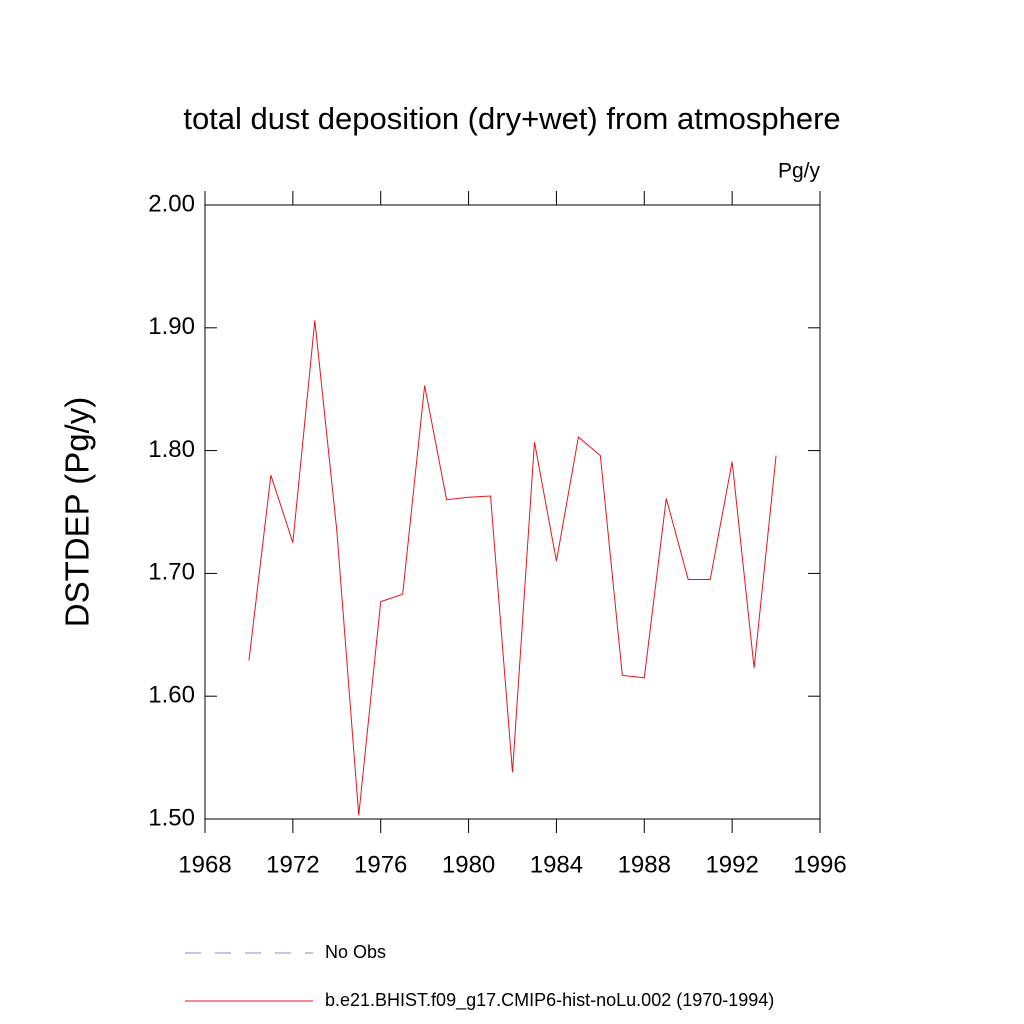  What do you see at coordinates (171, 817) in the screenshot?
I see `y-tick-label: 1.50` at bounding box center [171, 817].